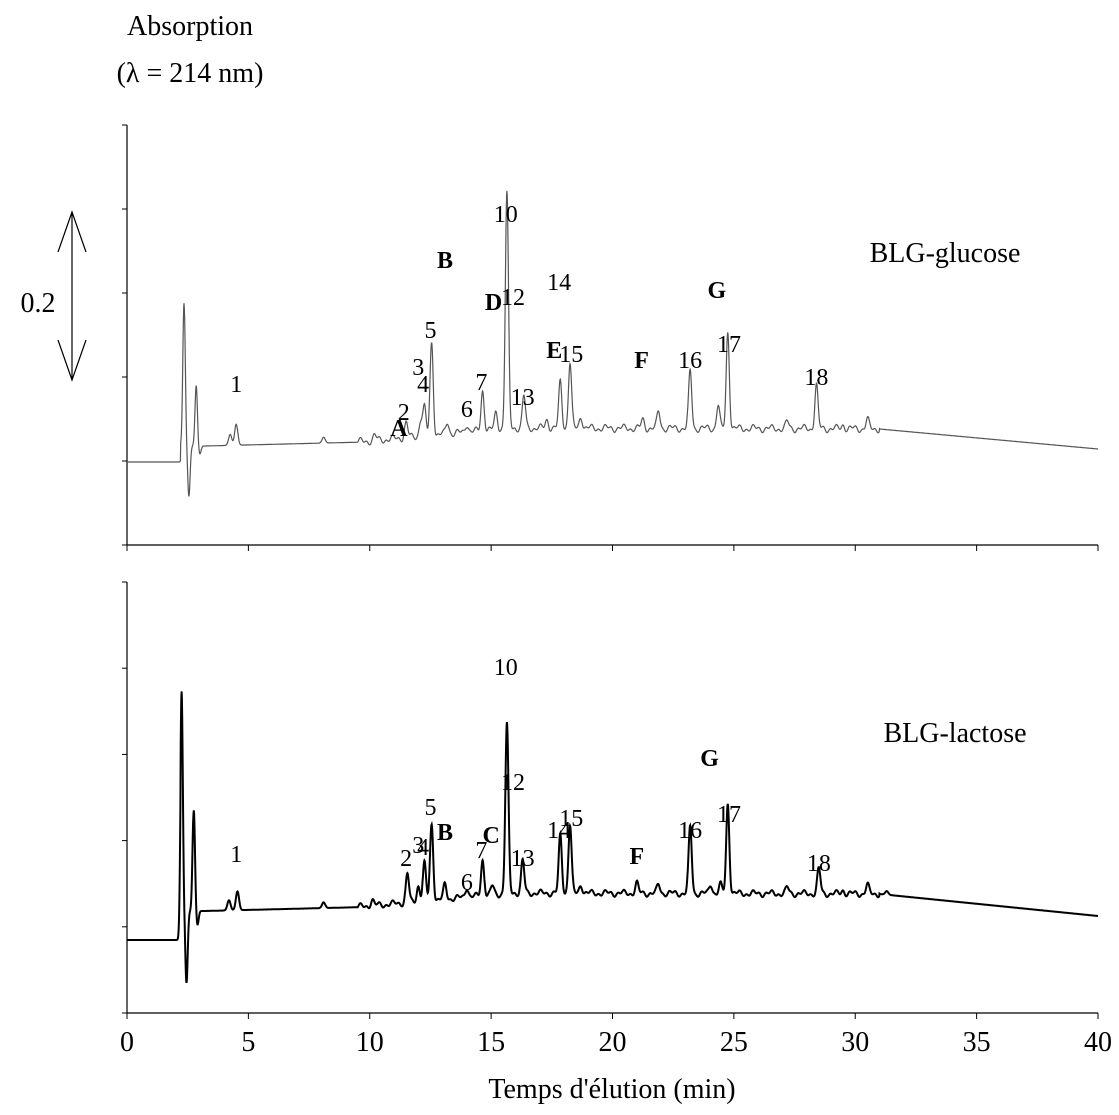 The height and width of the screenshot is (1115, 1119). What do you see at coordinates (490, 836) in the screenshot?
I see `peak-label-lactose-C: C` at bounding box center [490, 836].